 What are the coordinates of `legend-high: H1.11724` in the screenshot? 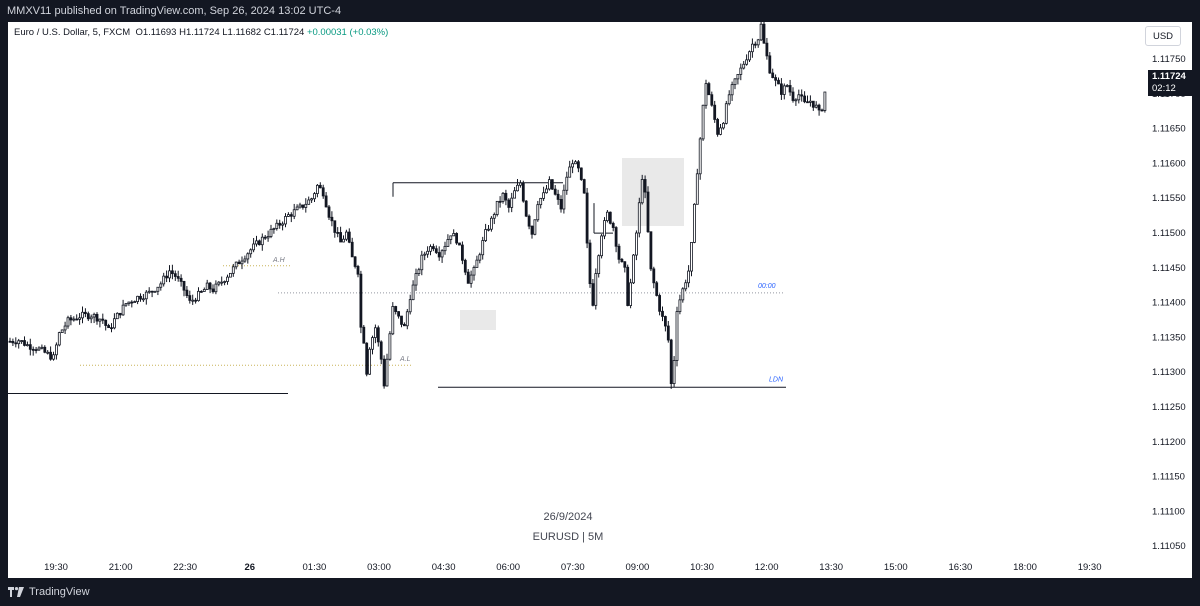 It's located at (199, 32).